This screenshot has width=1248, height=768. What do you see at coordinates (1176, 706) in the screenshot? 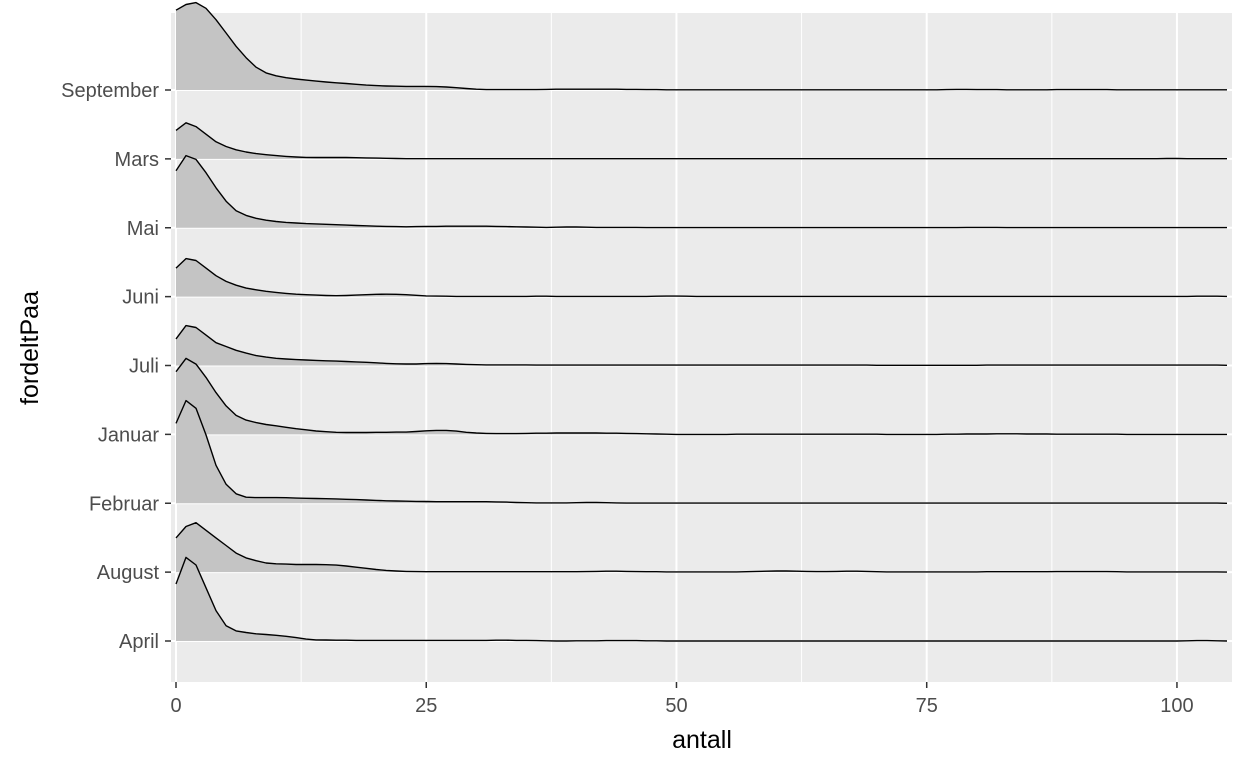
I see `x-tick-label: 100` at bounding box center [1176, 706].